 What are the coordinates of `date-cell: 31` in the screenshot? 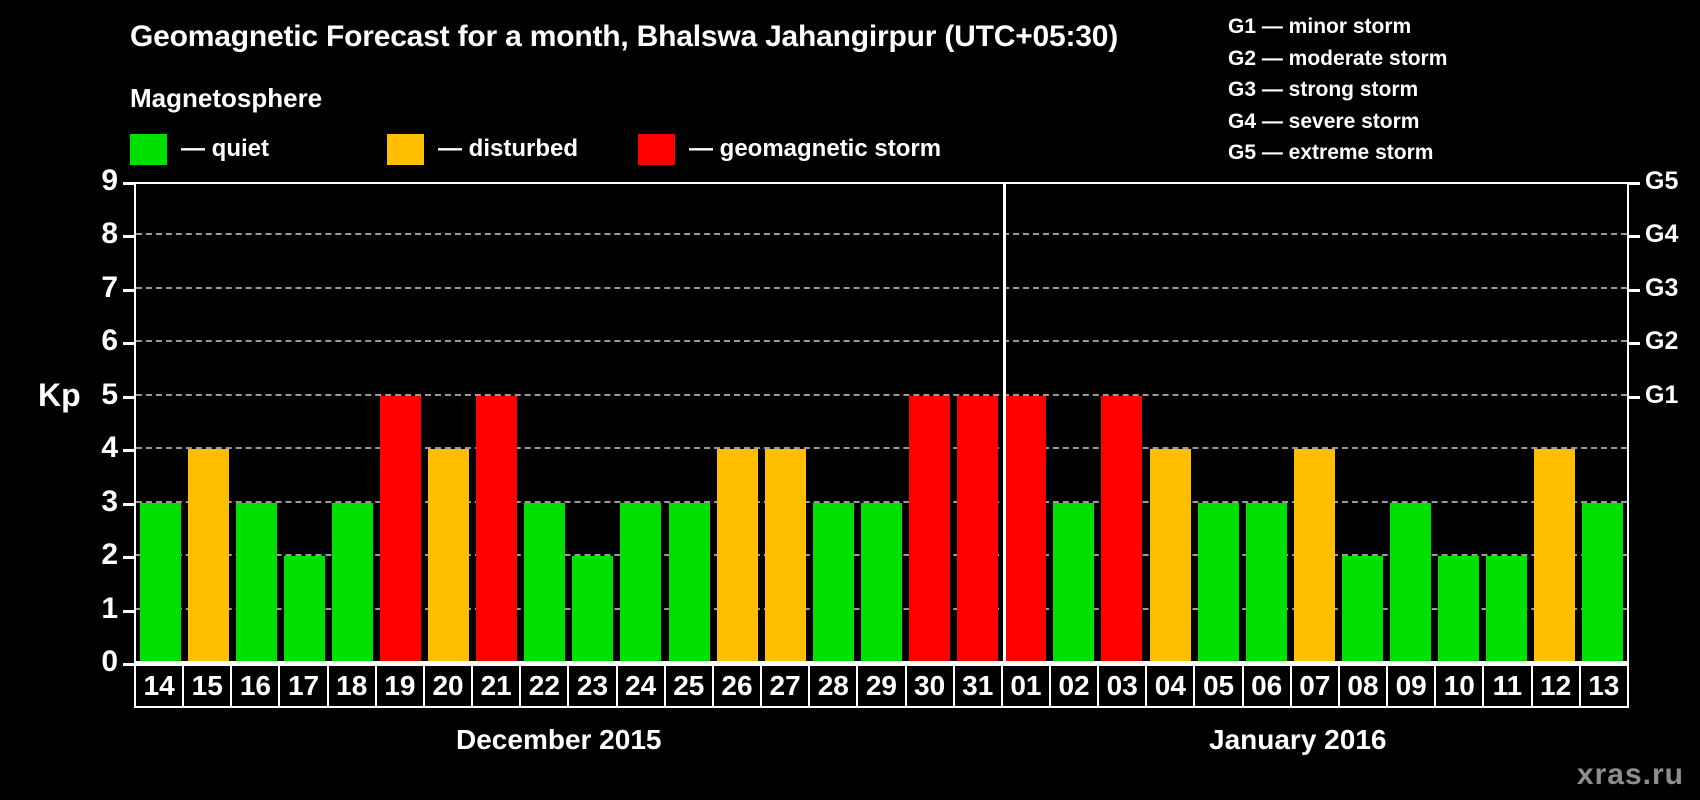 It's located at (976, 686).